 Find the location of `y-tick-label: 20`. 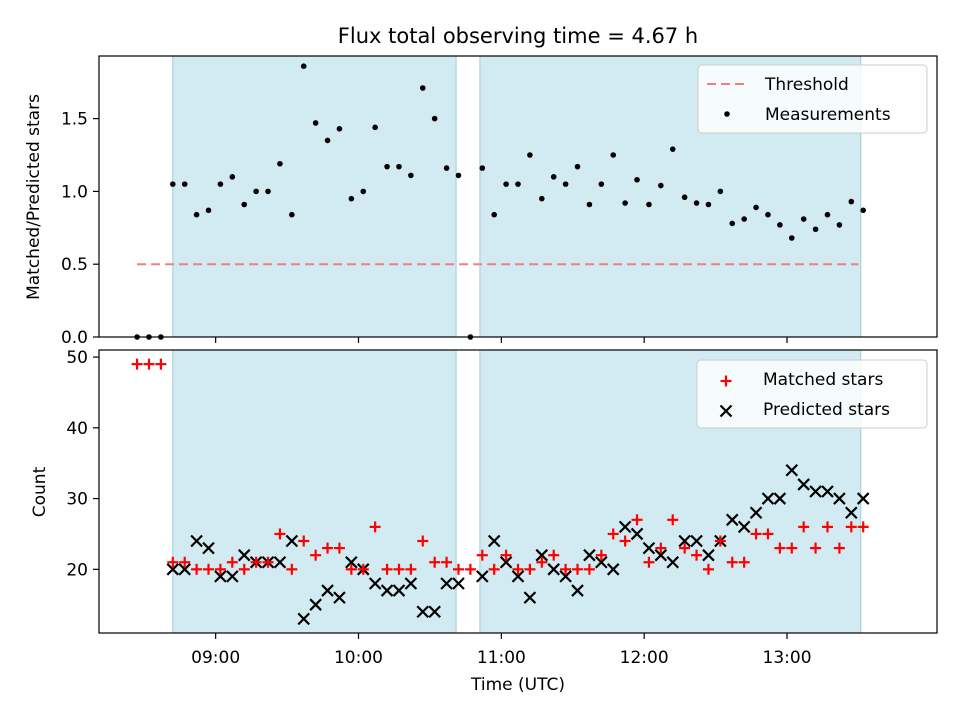

y-tick-label: 20 is located at coordinates (77, 570).